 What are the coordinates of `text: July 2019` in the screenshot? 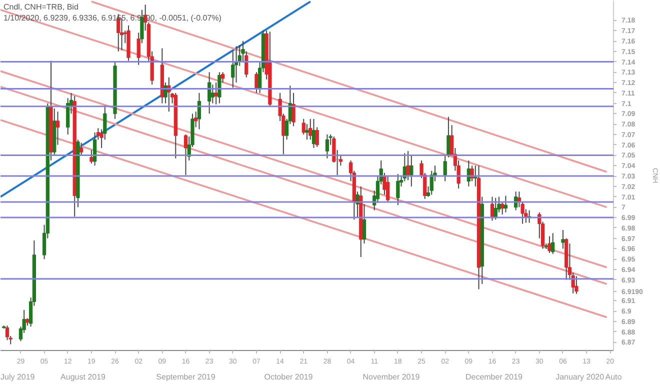 It's located at (18, 377).